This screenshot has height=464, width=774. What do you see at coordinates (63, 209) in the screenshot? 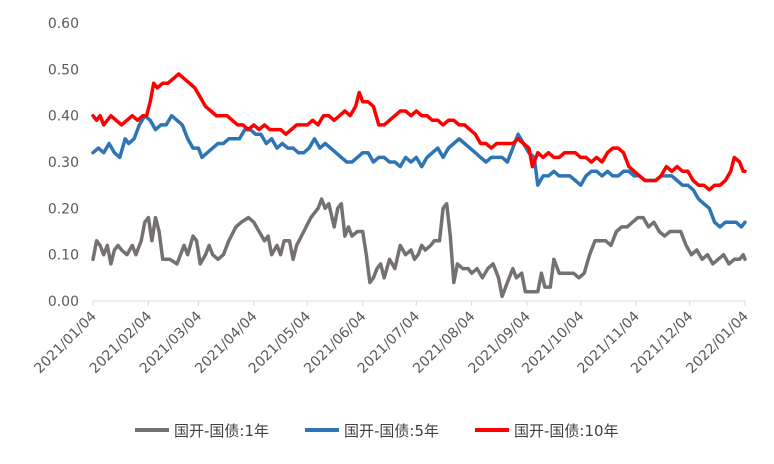
I see `y-tick-label: 0.20` at bounding box center [63, 209].